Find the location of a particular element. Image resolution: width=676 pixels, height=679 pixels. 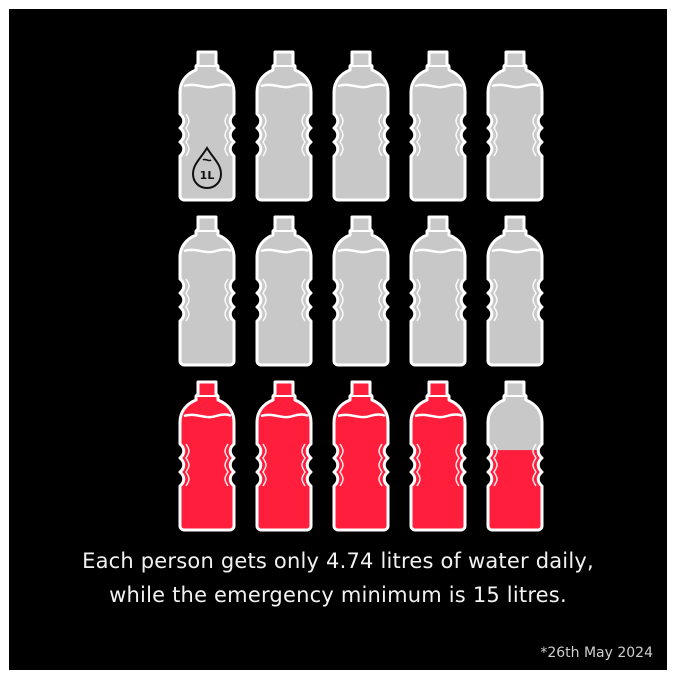

date-footnote: *26th May 2024 is located at coordinates (596, 653).